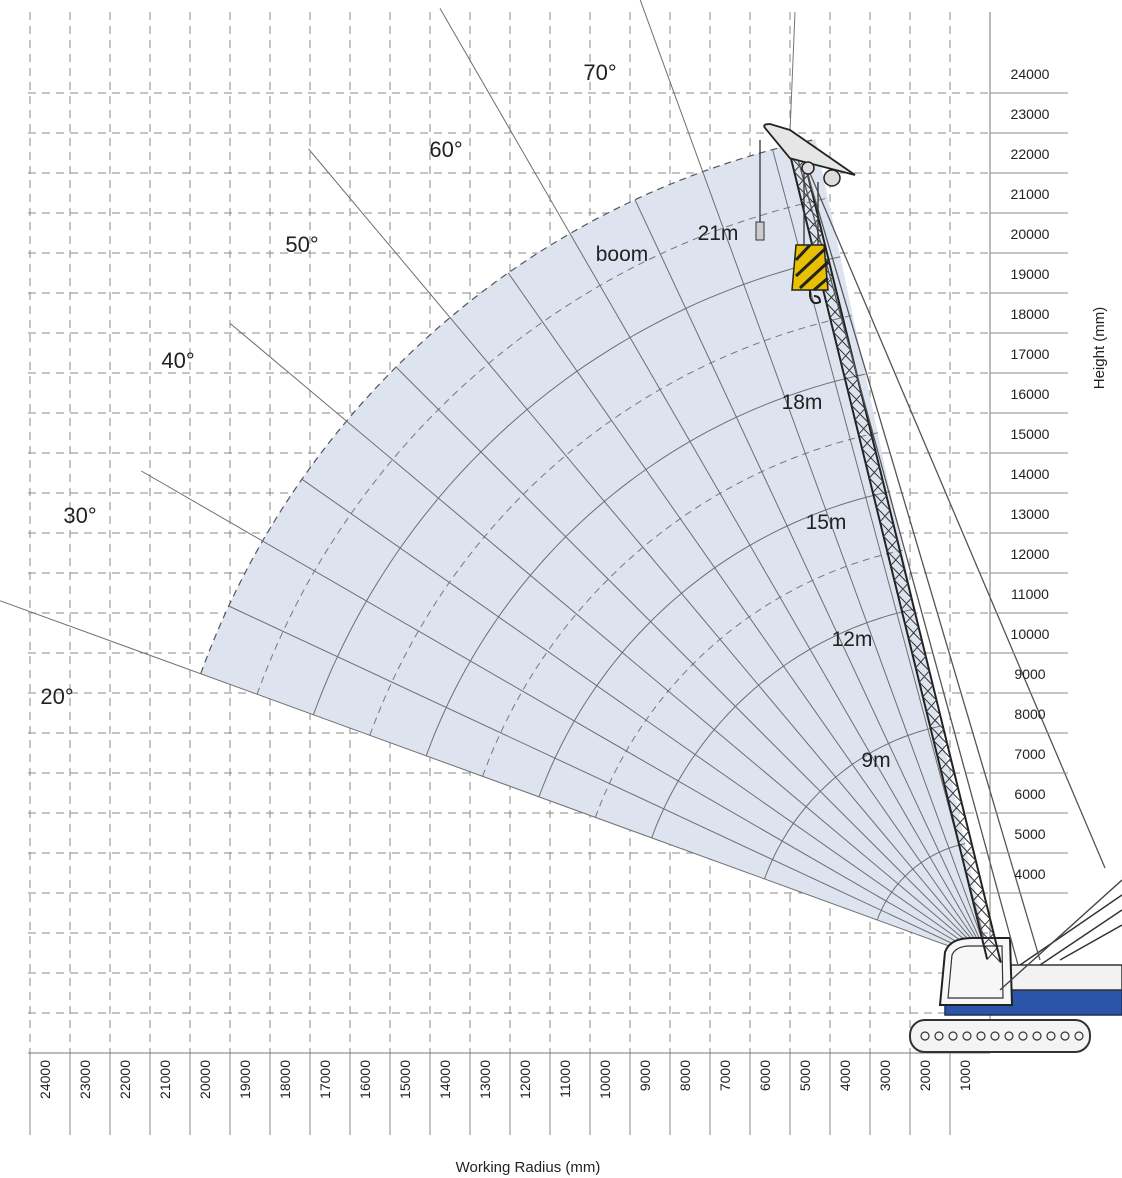 The width and height of the screenshot is (1122, 1178). I want to click on x-tick-label: 7000, so click(725, 1075).